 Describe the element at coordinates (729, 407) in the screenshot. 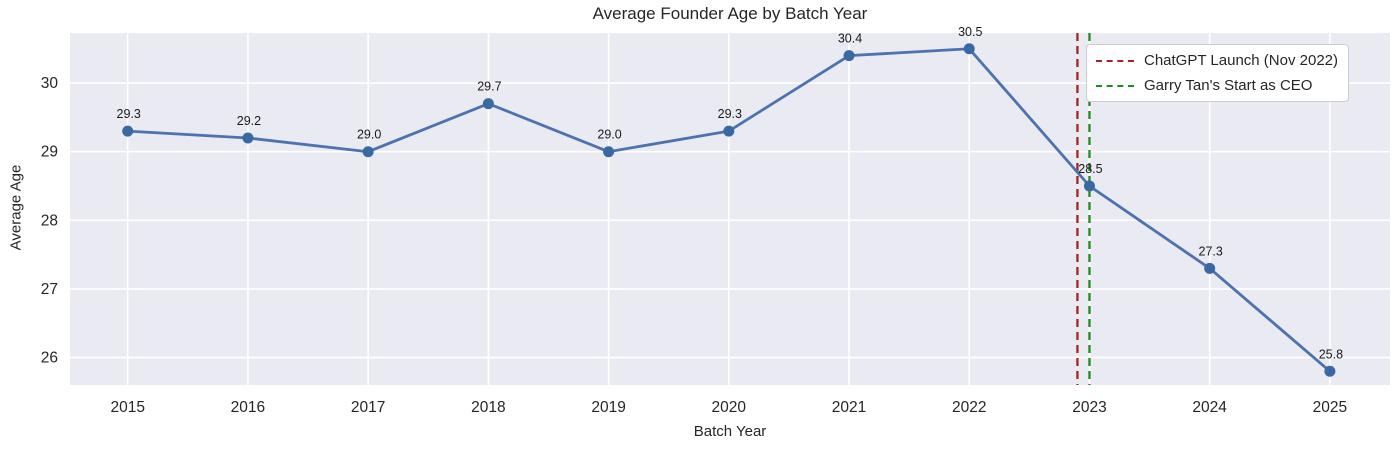

I see `x-tick-2020: 2020` at that location.